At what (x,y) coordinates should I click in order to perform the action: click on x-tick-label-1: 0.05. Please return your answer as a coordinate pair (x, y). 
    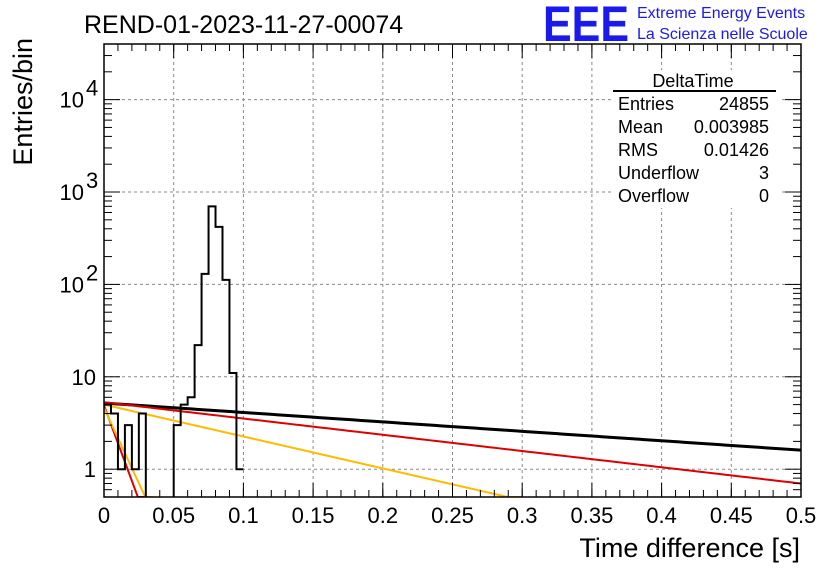
    Looking at the image, I should click on (173, 515).